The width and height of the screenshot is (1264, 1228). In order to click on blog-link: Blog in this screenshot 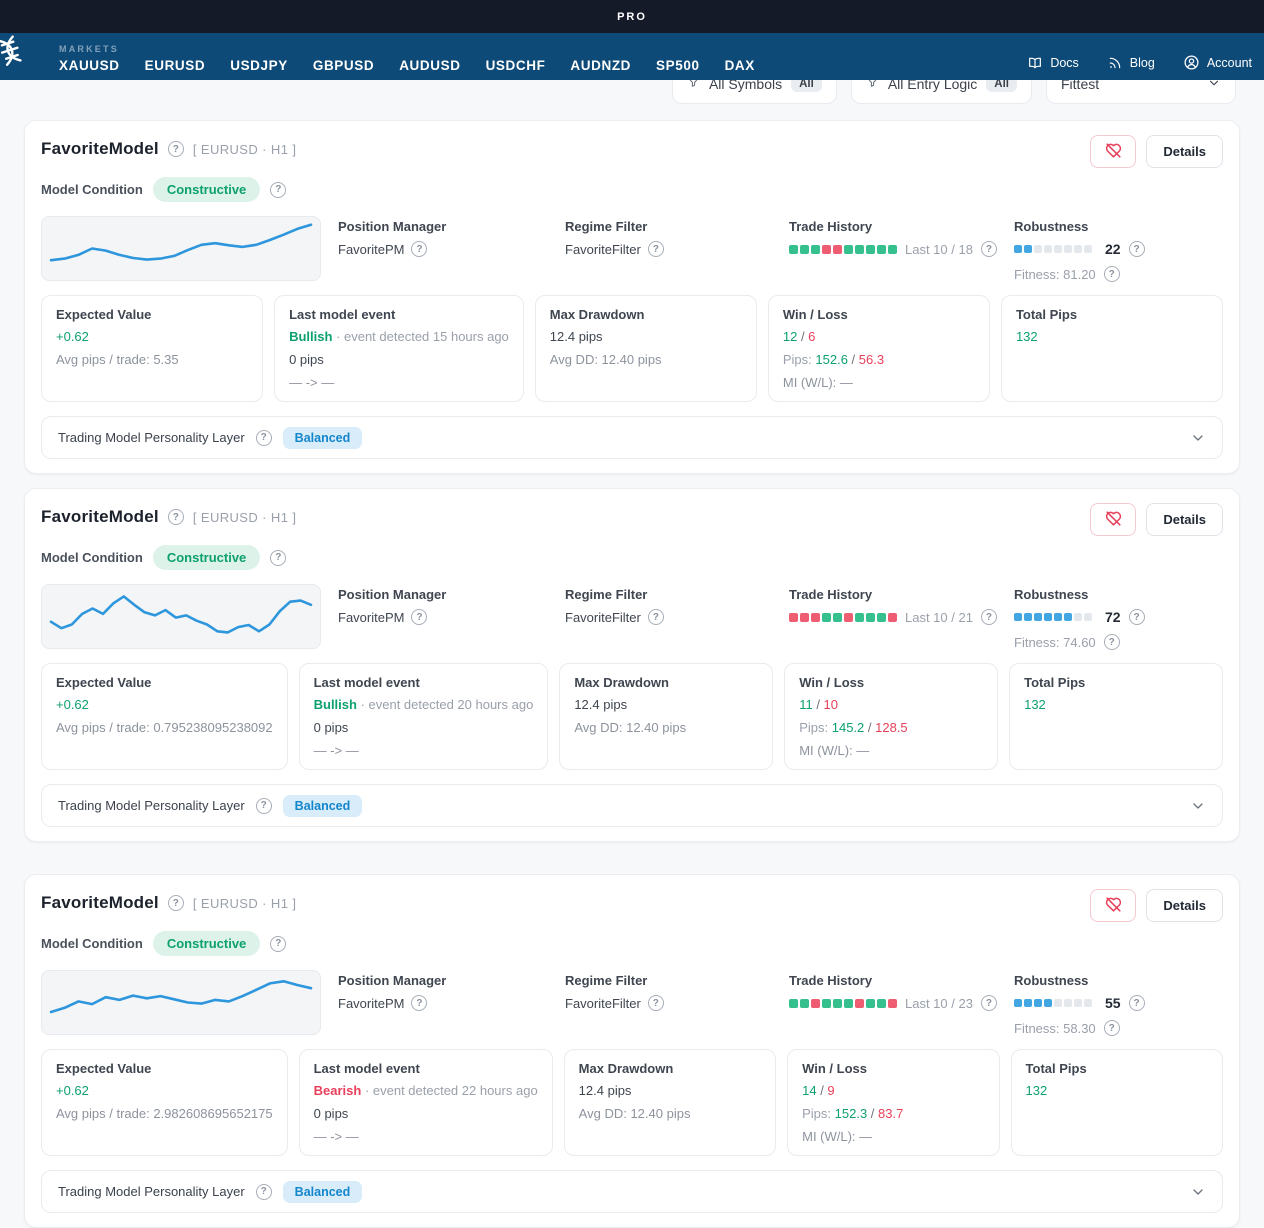, I will do `click(1131, 63)`.